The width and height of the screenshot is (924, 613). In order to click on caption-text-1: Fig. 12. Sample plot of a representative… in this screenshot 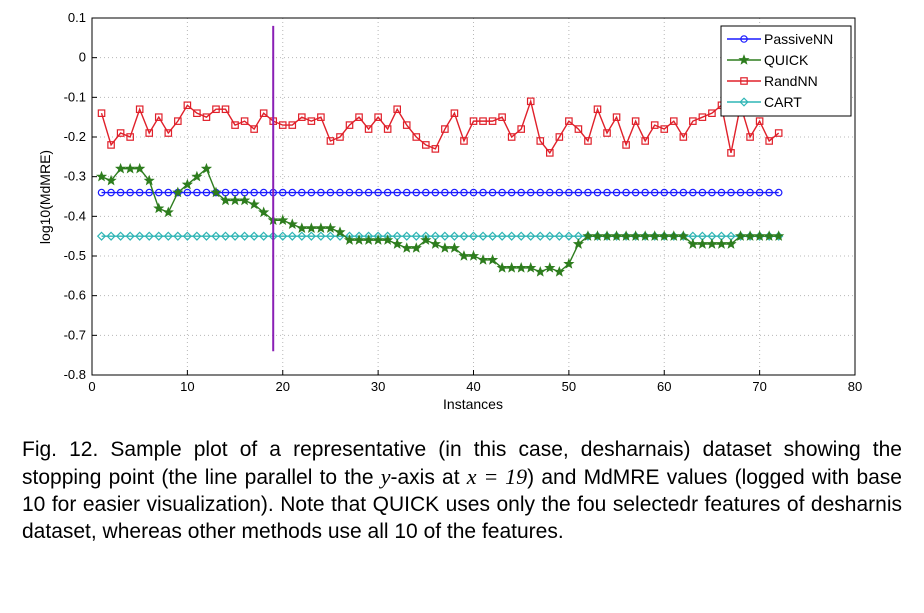, I will do `click(462, 463)`.